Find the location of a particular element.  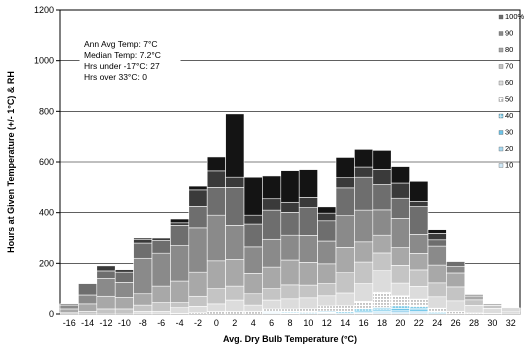

y-axis-ticks: 0 200 400 600 800 1000 1200 is located at coordinates (47, 162).